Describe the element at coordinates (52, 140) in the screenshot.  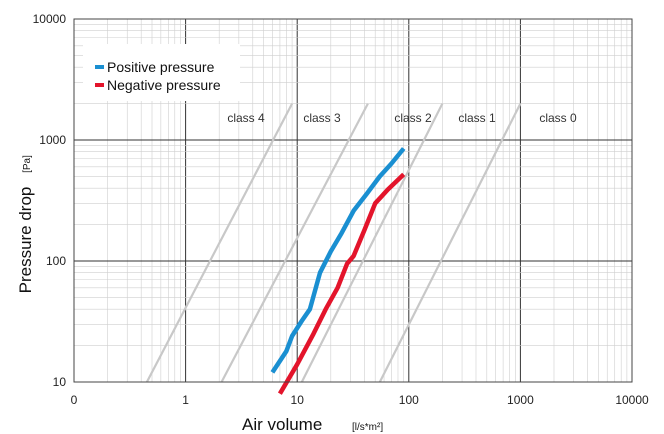
I see `y-tick-label: 1000` at that location.